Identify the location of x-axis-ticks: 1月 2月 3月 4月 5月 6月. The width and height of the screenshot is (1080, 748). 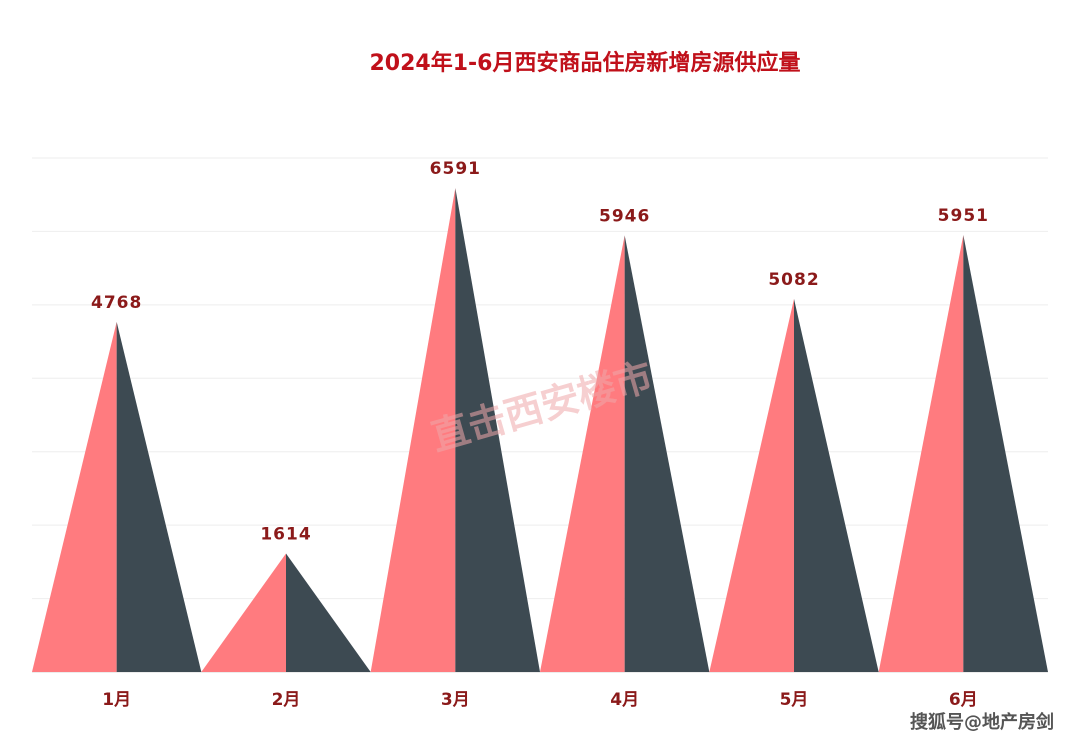
(540, 700).